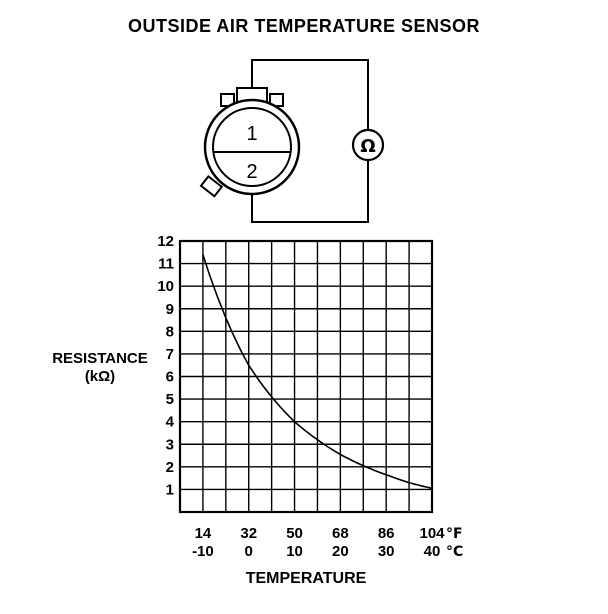 This screenshot has height=614, width=608. I want to click on x-tick-label-fahrenheit: 68, so click(340, 533).